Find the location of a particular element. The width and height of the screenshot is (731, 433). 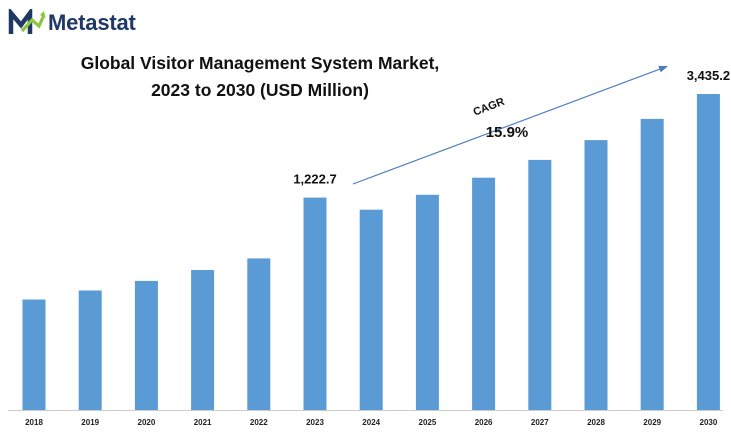

x-tick-label-2024: 2024 is located at coordinates (371, 422).